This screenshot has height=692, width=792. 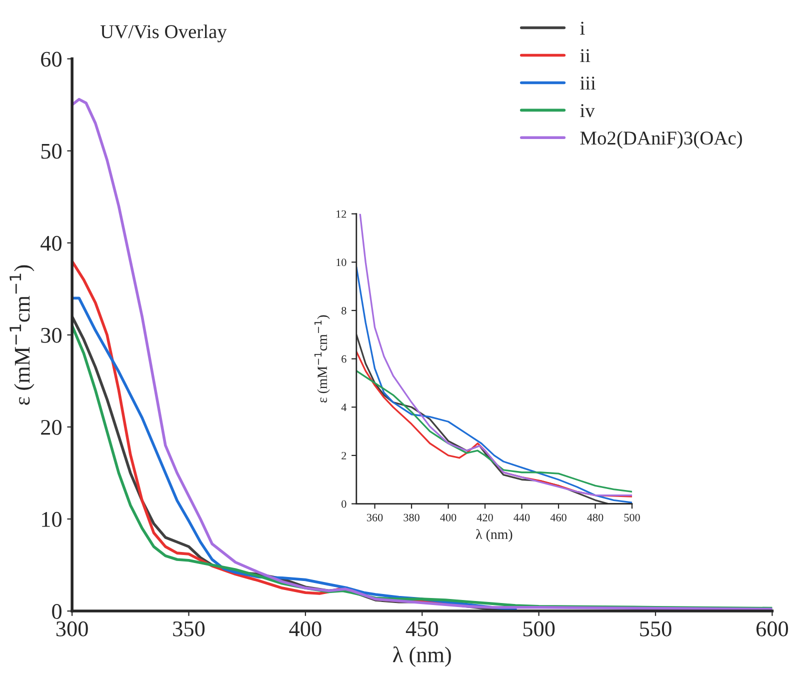 I want to click on y-tick-label: 50, so click(x=51, y=151).